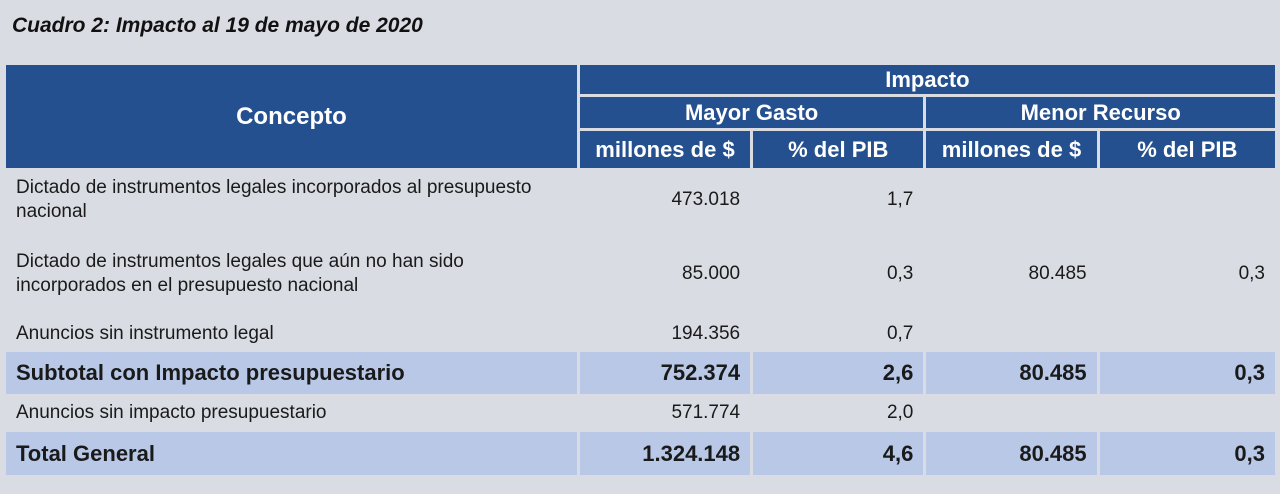 The width and height of the screenshot is (1280, 494). What do you see at coordinates (751, 112) in the screenshot?
I see `header-mayor-gasto: Mayor Gasto` at bounding box center [751, 112].